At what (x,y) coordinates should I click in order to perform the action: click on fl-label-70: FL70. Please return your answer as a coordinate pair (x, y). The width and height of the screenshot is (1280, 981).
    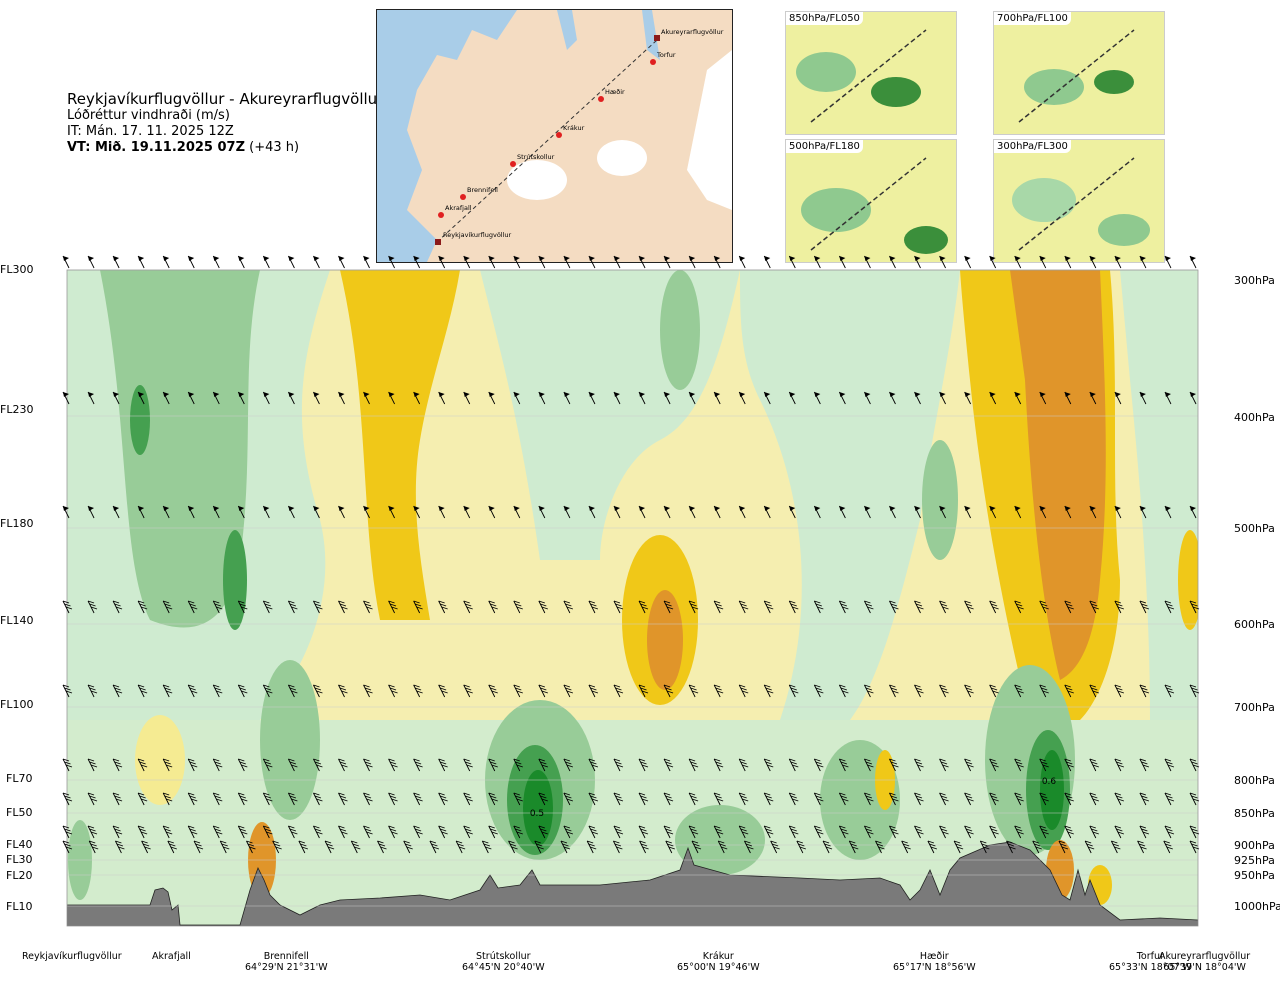
    Looking at the image, I should click on (19, 778).